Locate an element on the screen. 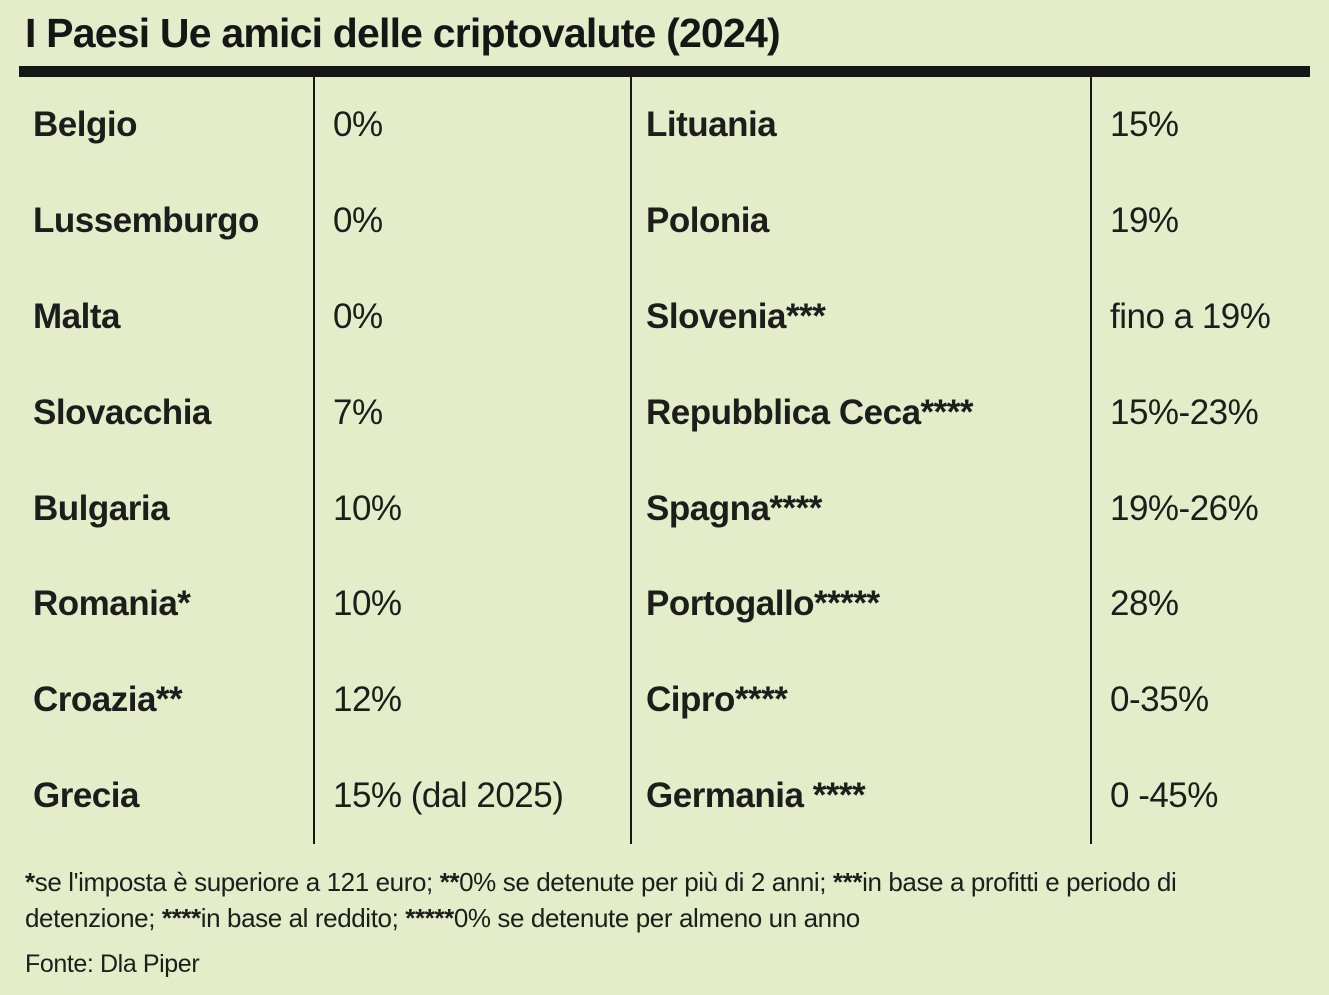 The width and height of the screenshot is (1329, 995). country-cell: Lussemburgo is located at coordinates (146, 220).